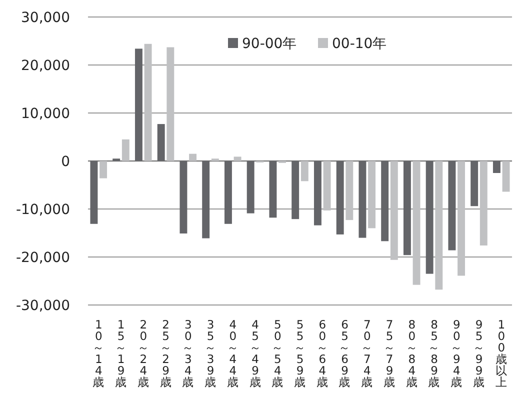 This screenshot has width=517, height=403. Describe the element at coordinates (367, 353) in the screenshot. I see `x-tick-label: 70～74歳` at that location.